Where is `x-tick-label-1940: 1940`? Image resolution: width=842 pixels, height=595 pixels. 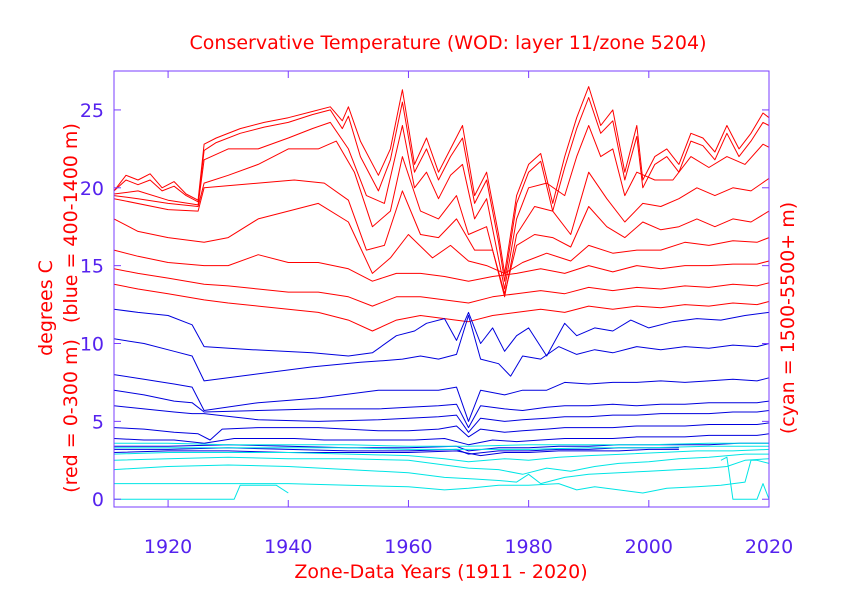
x-tick-label-1940: 1940 is located at coordinates (288, 547).